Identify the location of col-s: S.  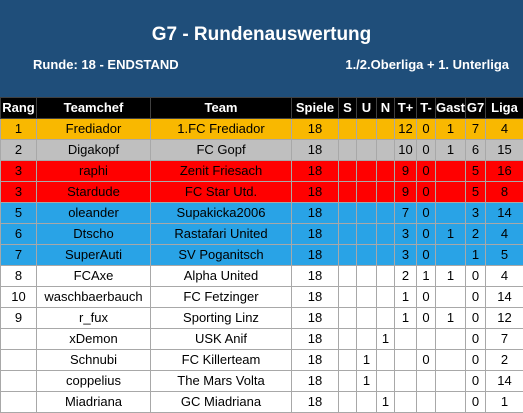
(348, 108).